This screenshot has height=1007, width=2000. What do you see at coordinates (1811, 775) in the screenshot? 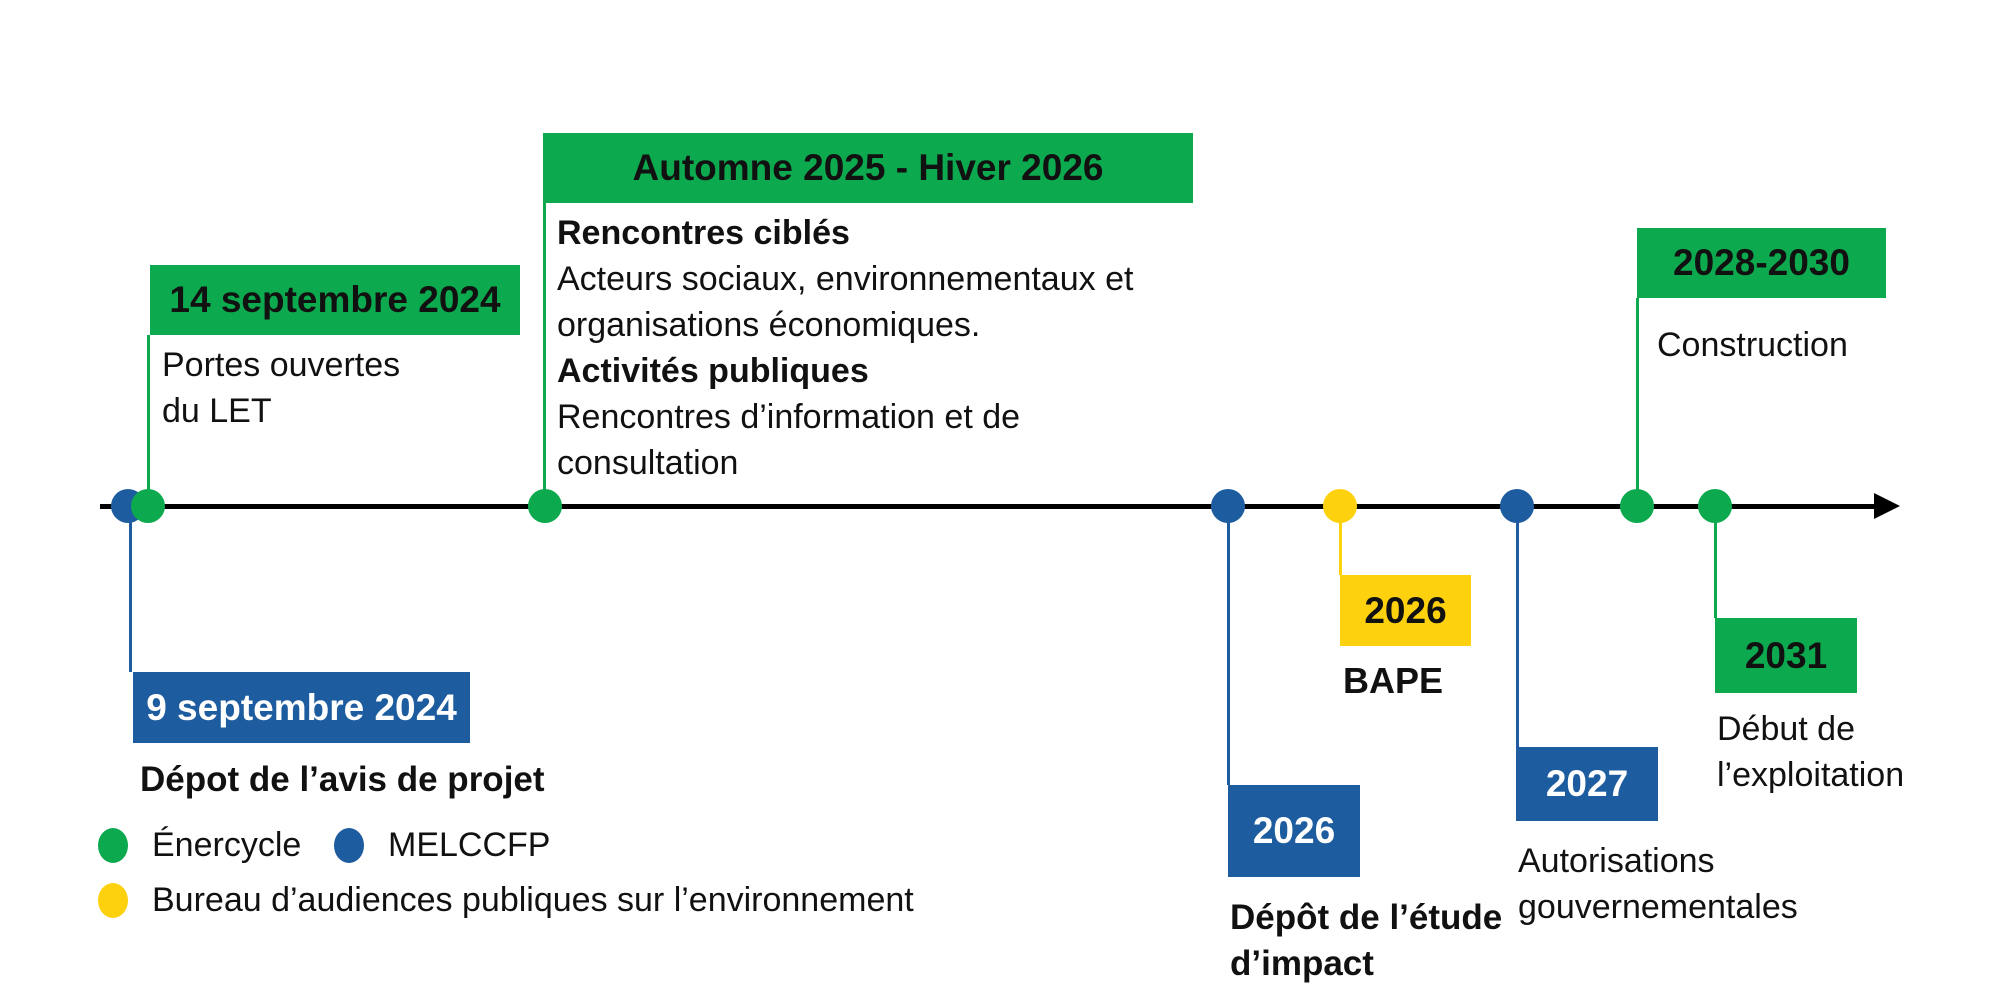
I see `description-line: l’exploitation` at bounding box center [1811, 775].